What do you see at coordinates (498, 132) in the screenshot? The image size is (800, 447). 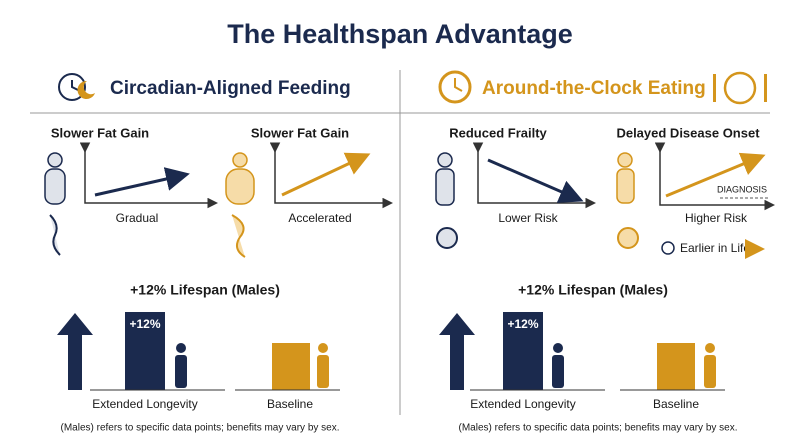 I see `item-title: Reduced Frailty` at bounding box center [498, 132].